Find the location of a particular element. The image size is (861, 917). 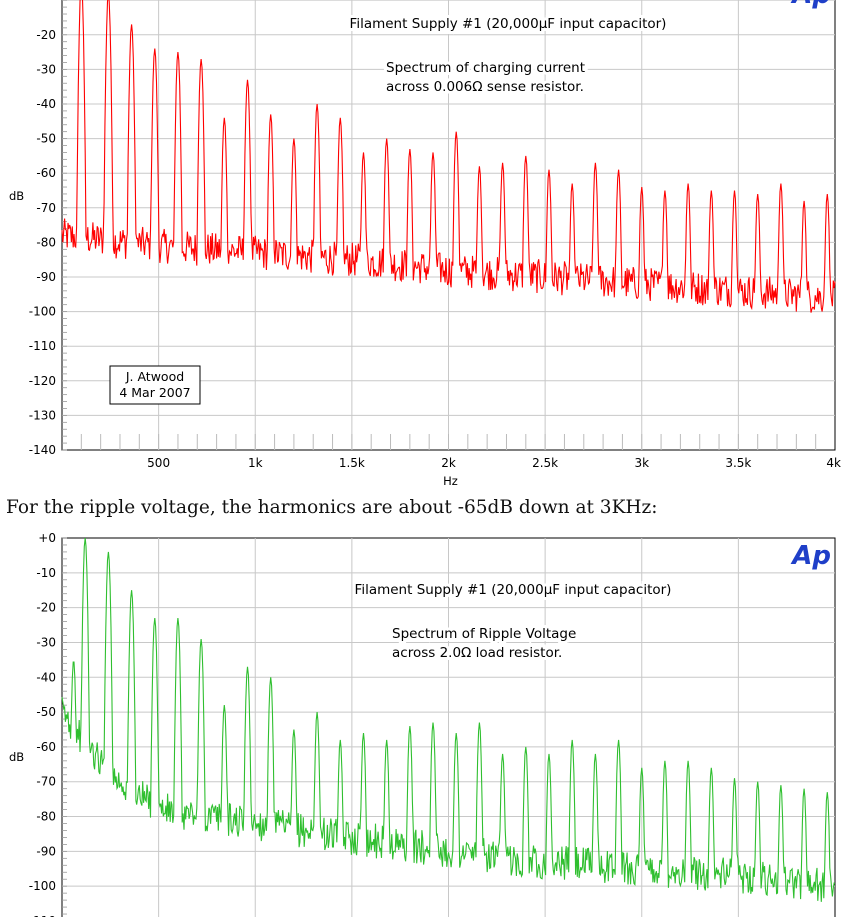

x-tick-label: 2.5k is located at coordinates (545, 463).